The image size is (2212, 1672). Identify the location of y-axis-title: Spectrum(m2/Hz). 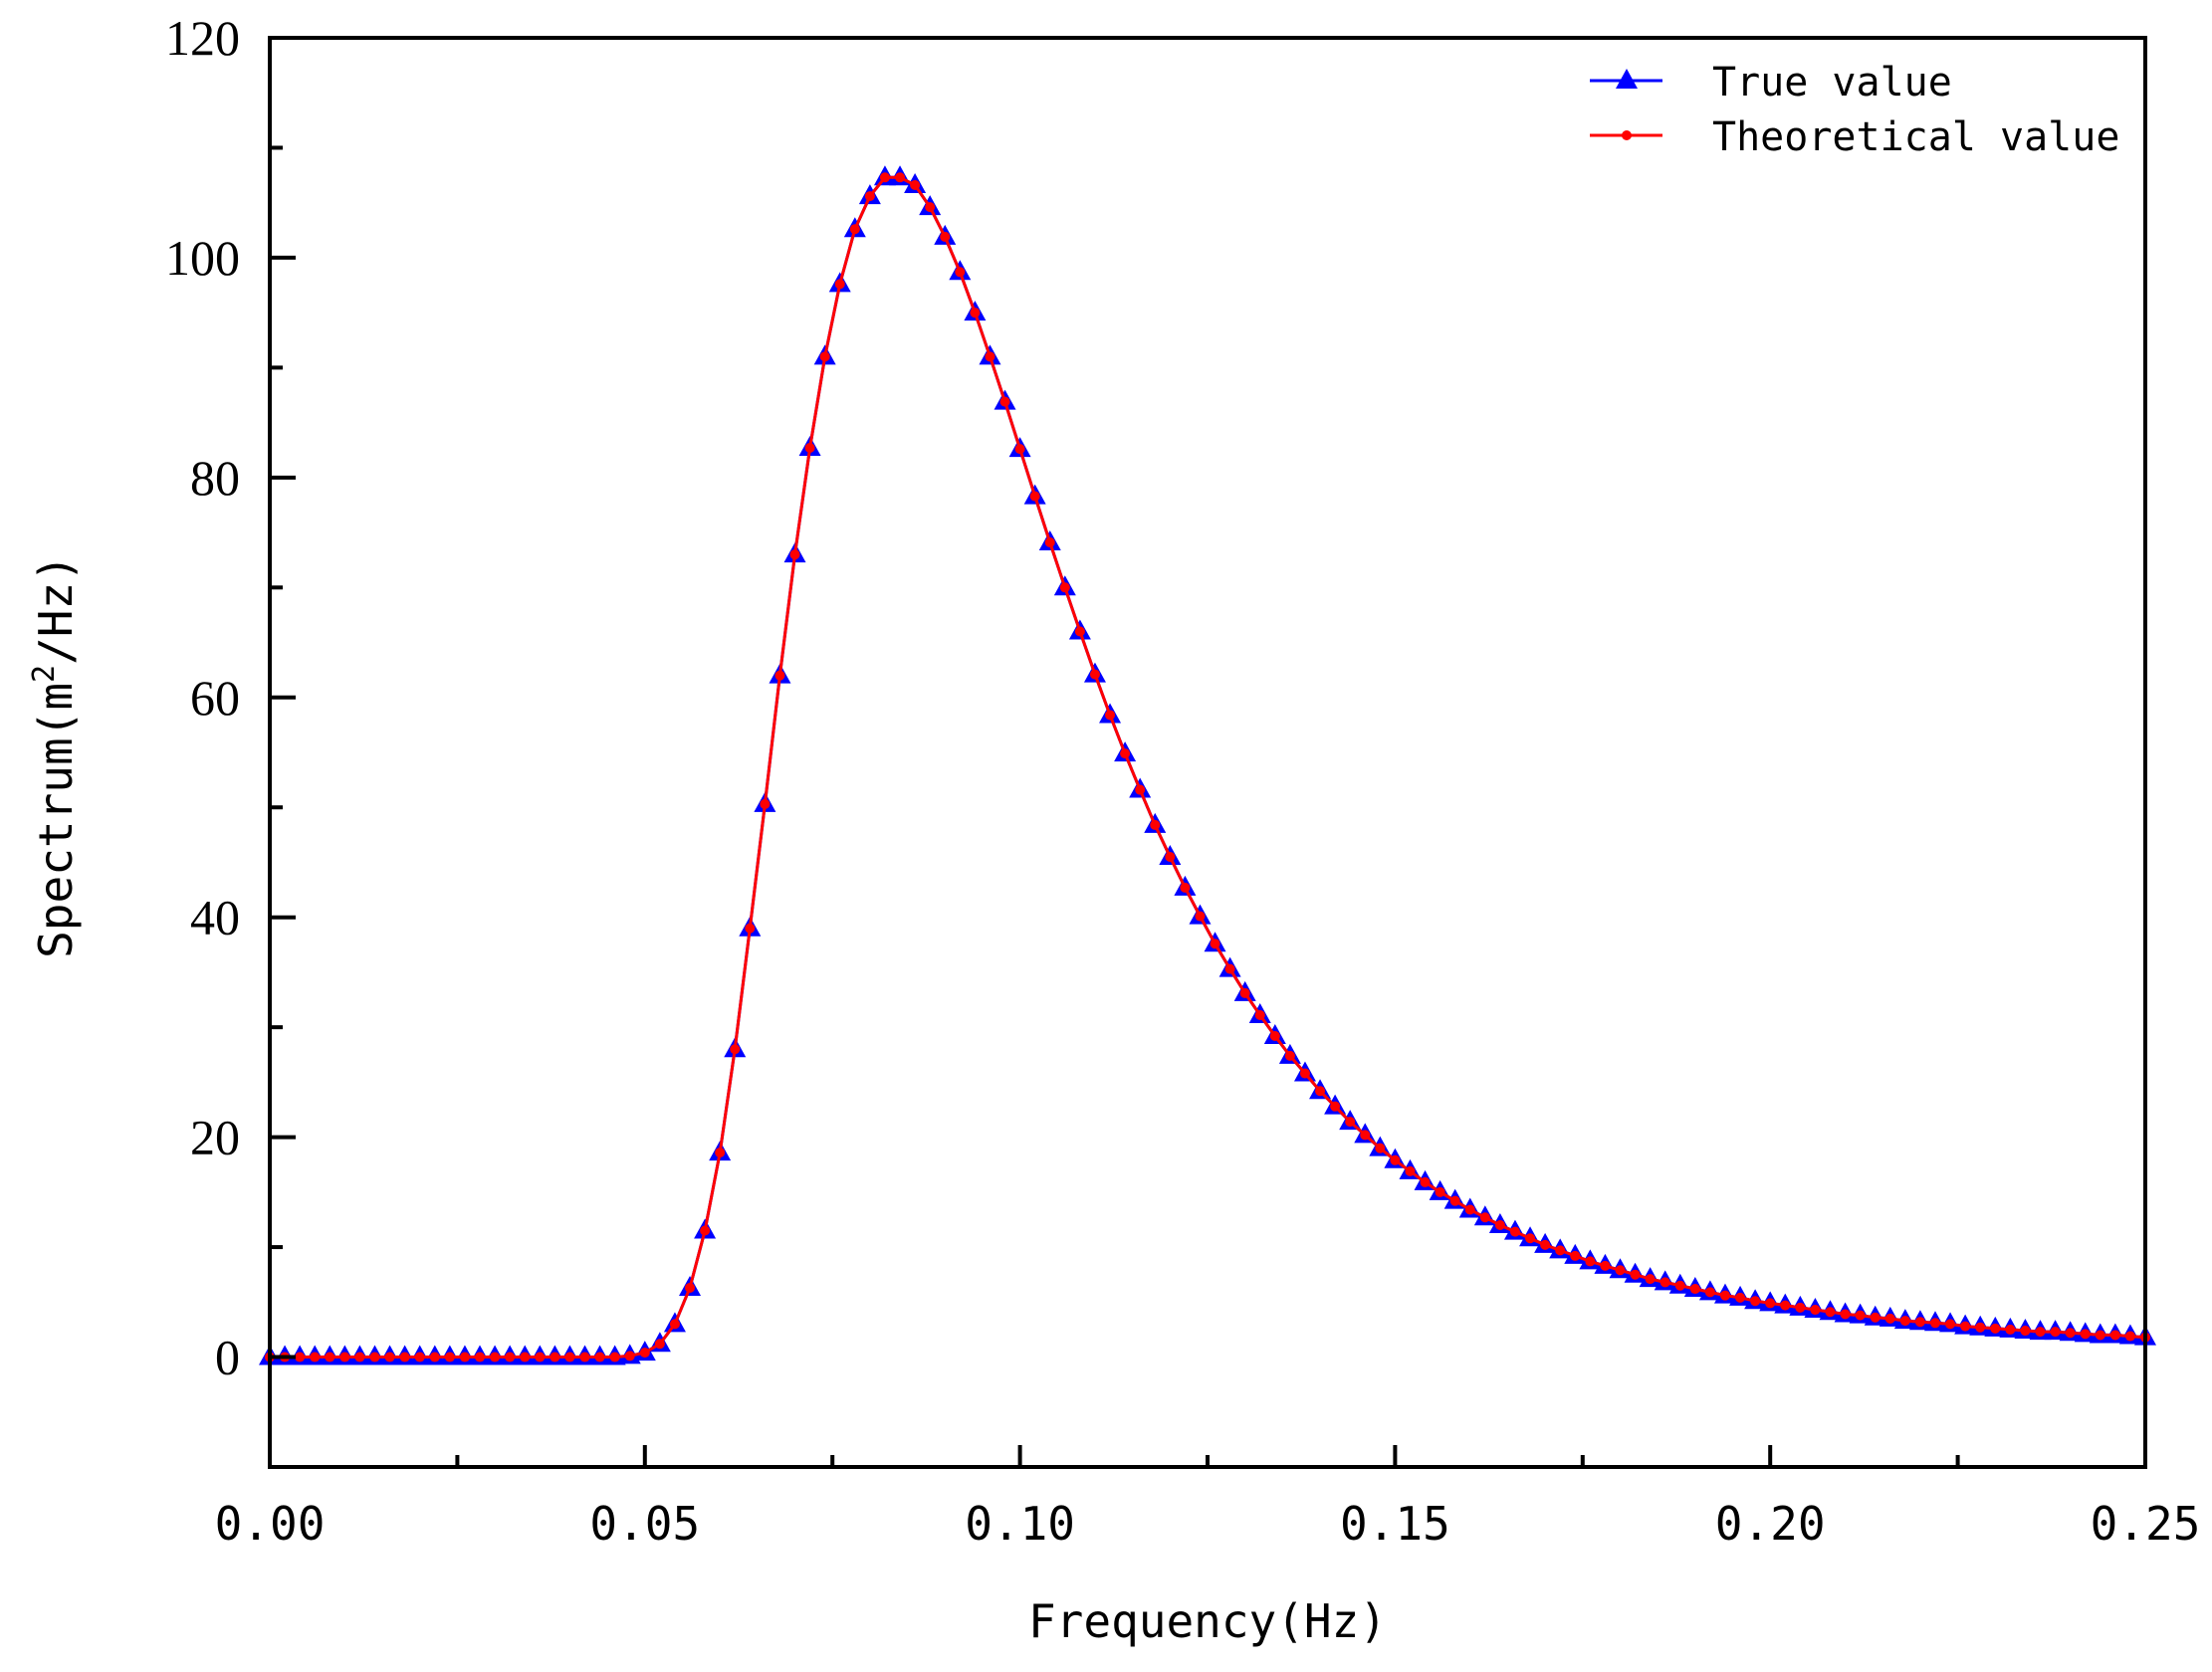
(55, 756).